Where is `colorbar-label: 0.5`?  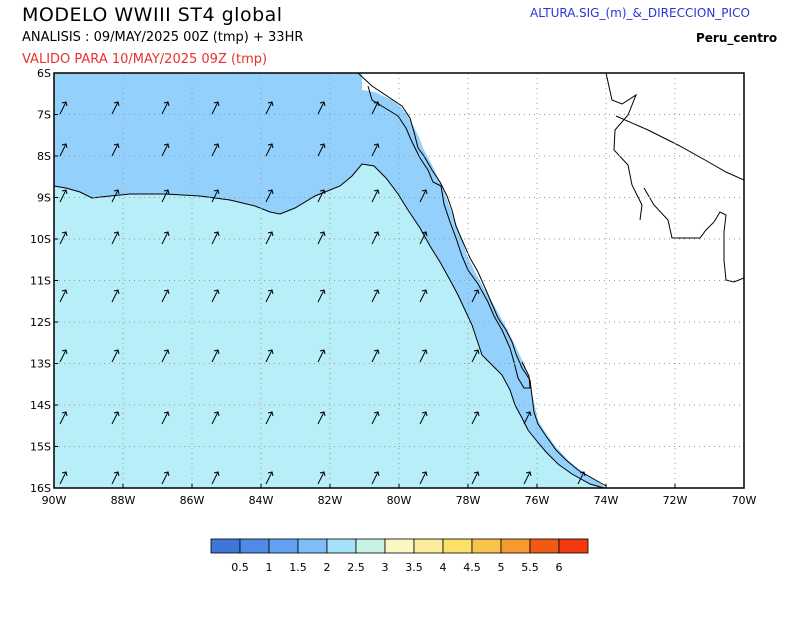
colorbar-label: 0.5 is located at coordinates (240, 567).